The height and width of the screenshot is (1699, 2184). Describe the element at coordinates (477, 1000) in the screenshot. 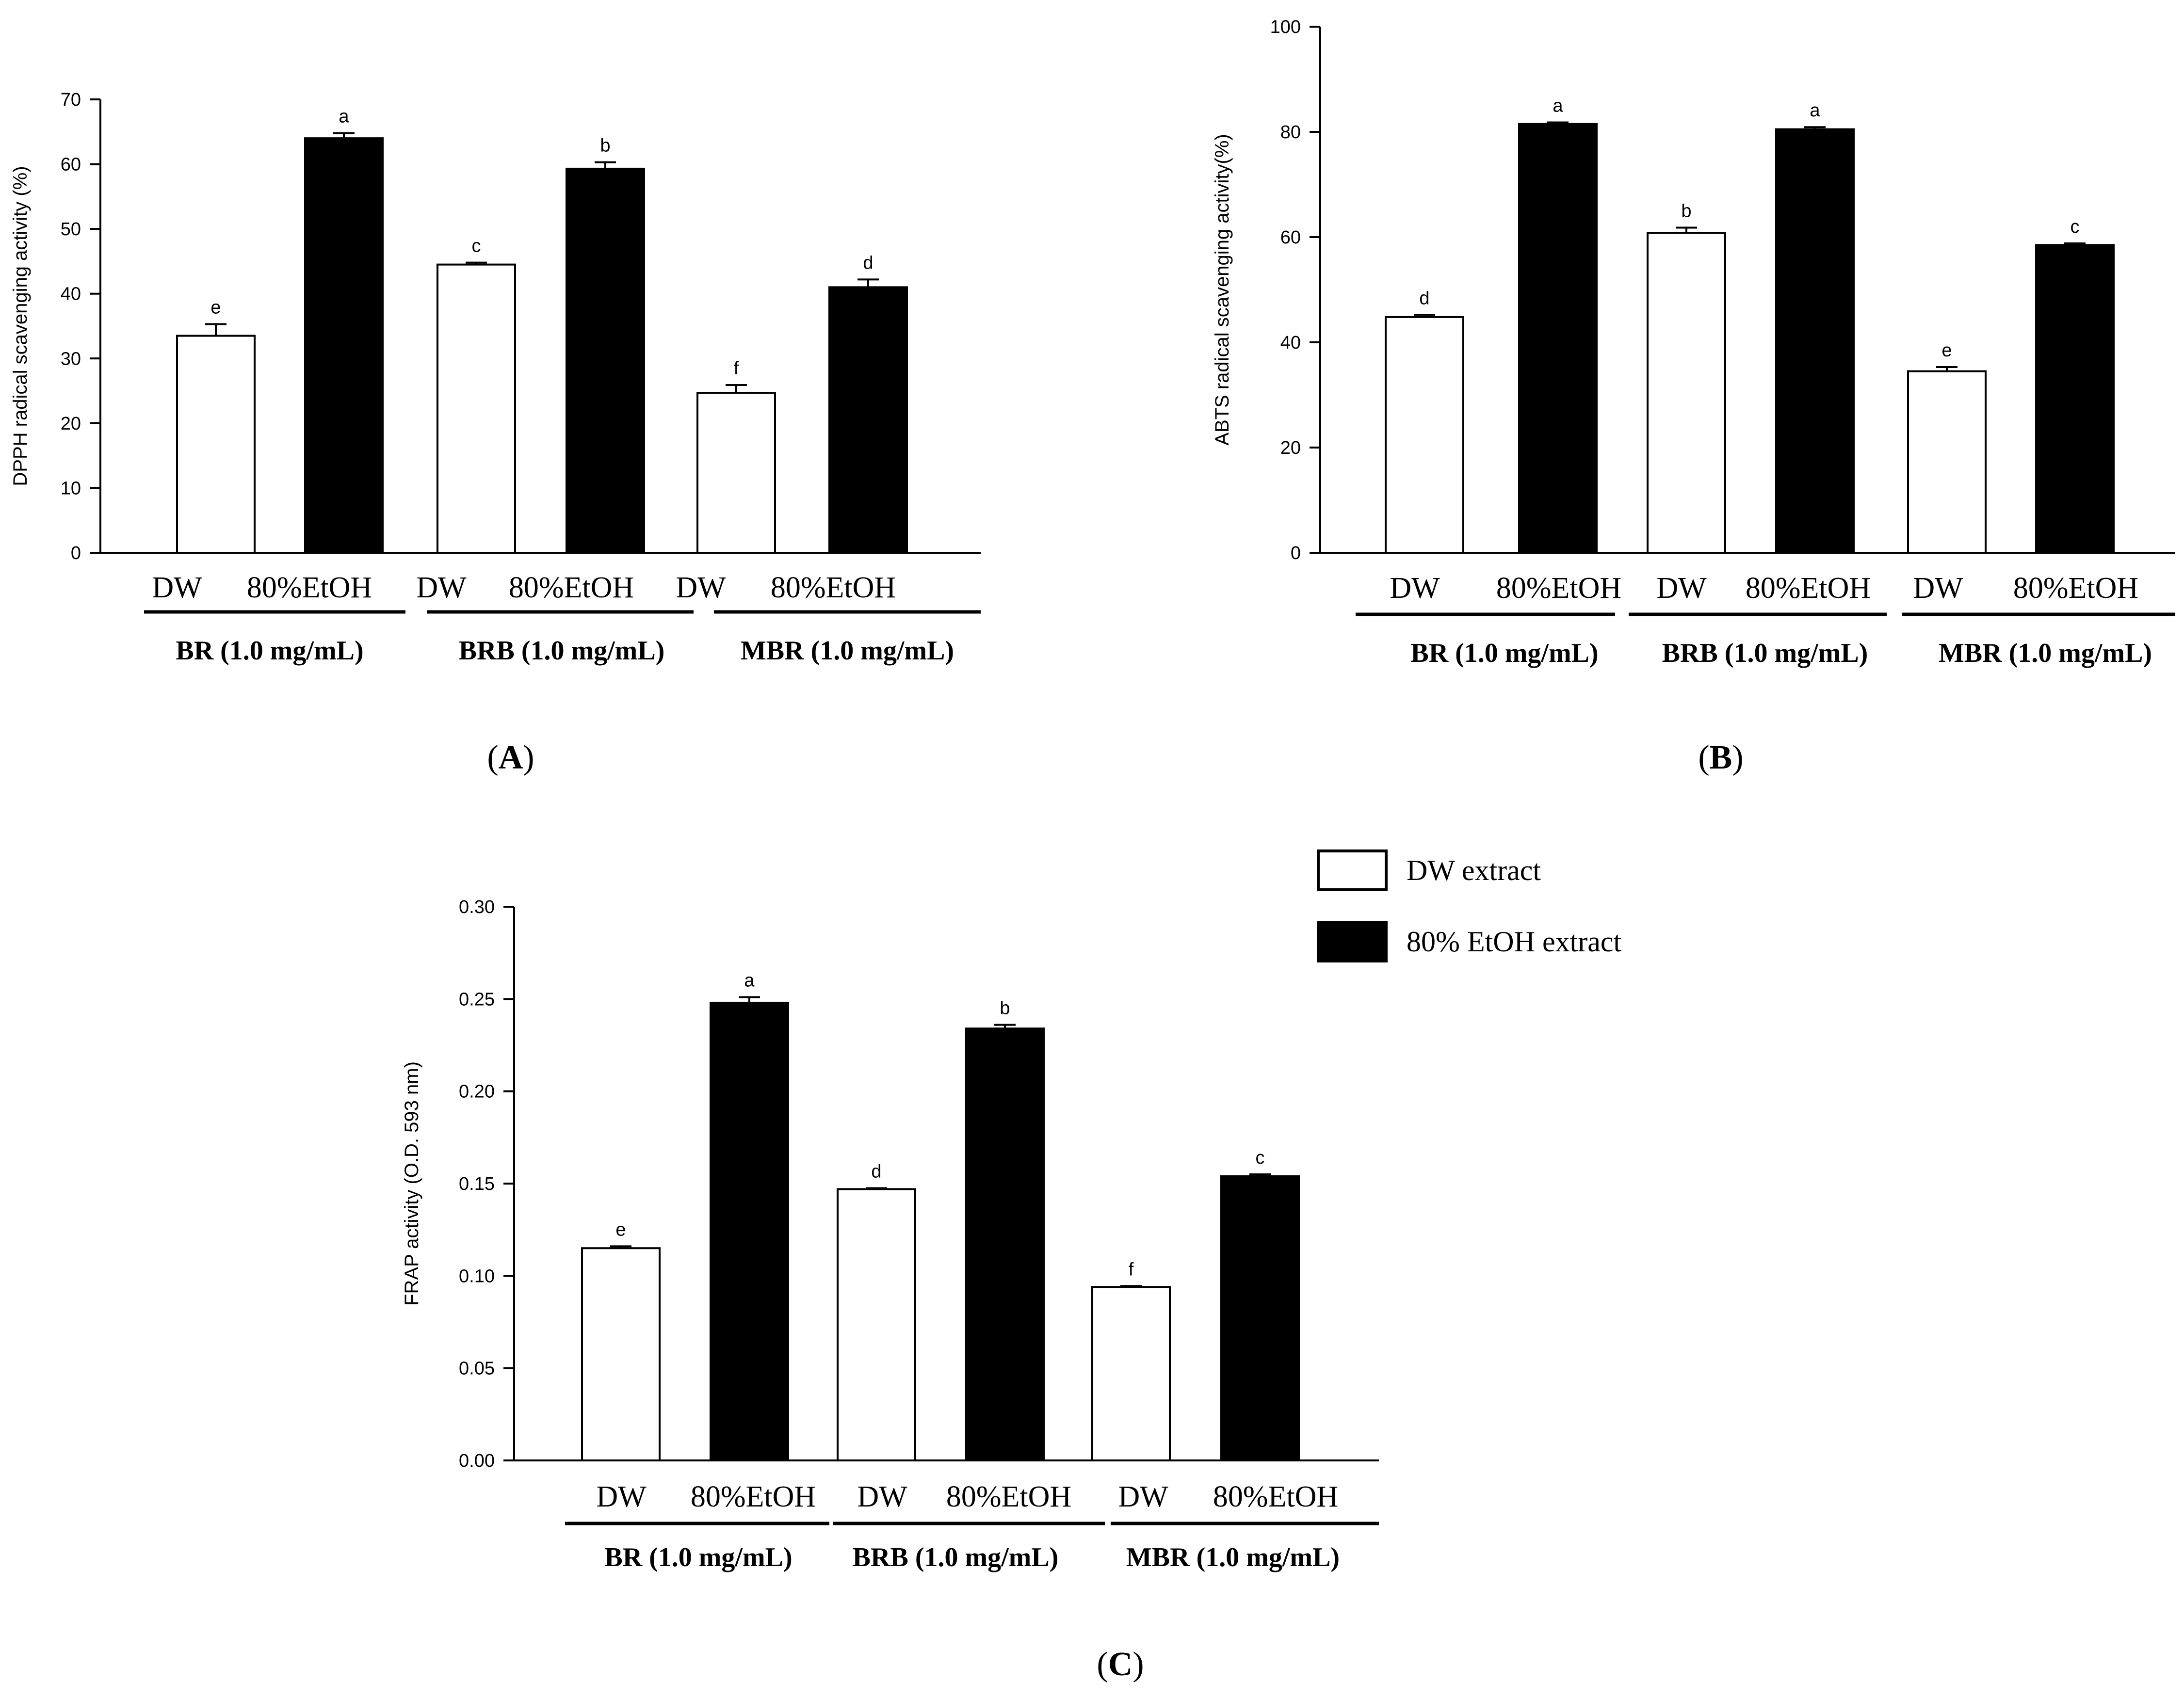

I see `y-tick-label: 0.25` at that location.